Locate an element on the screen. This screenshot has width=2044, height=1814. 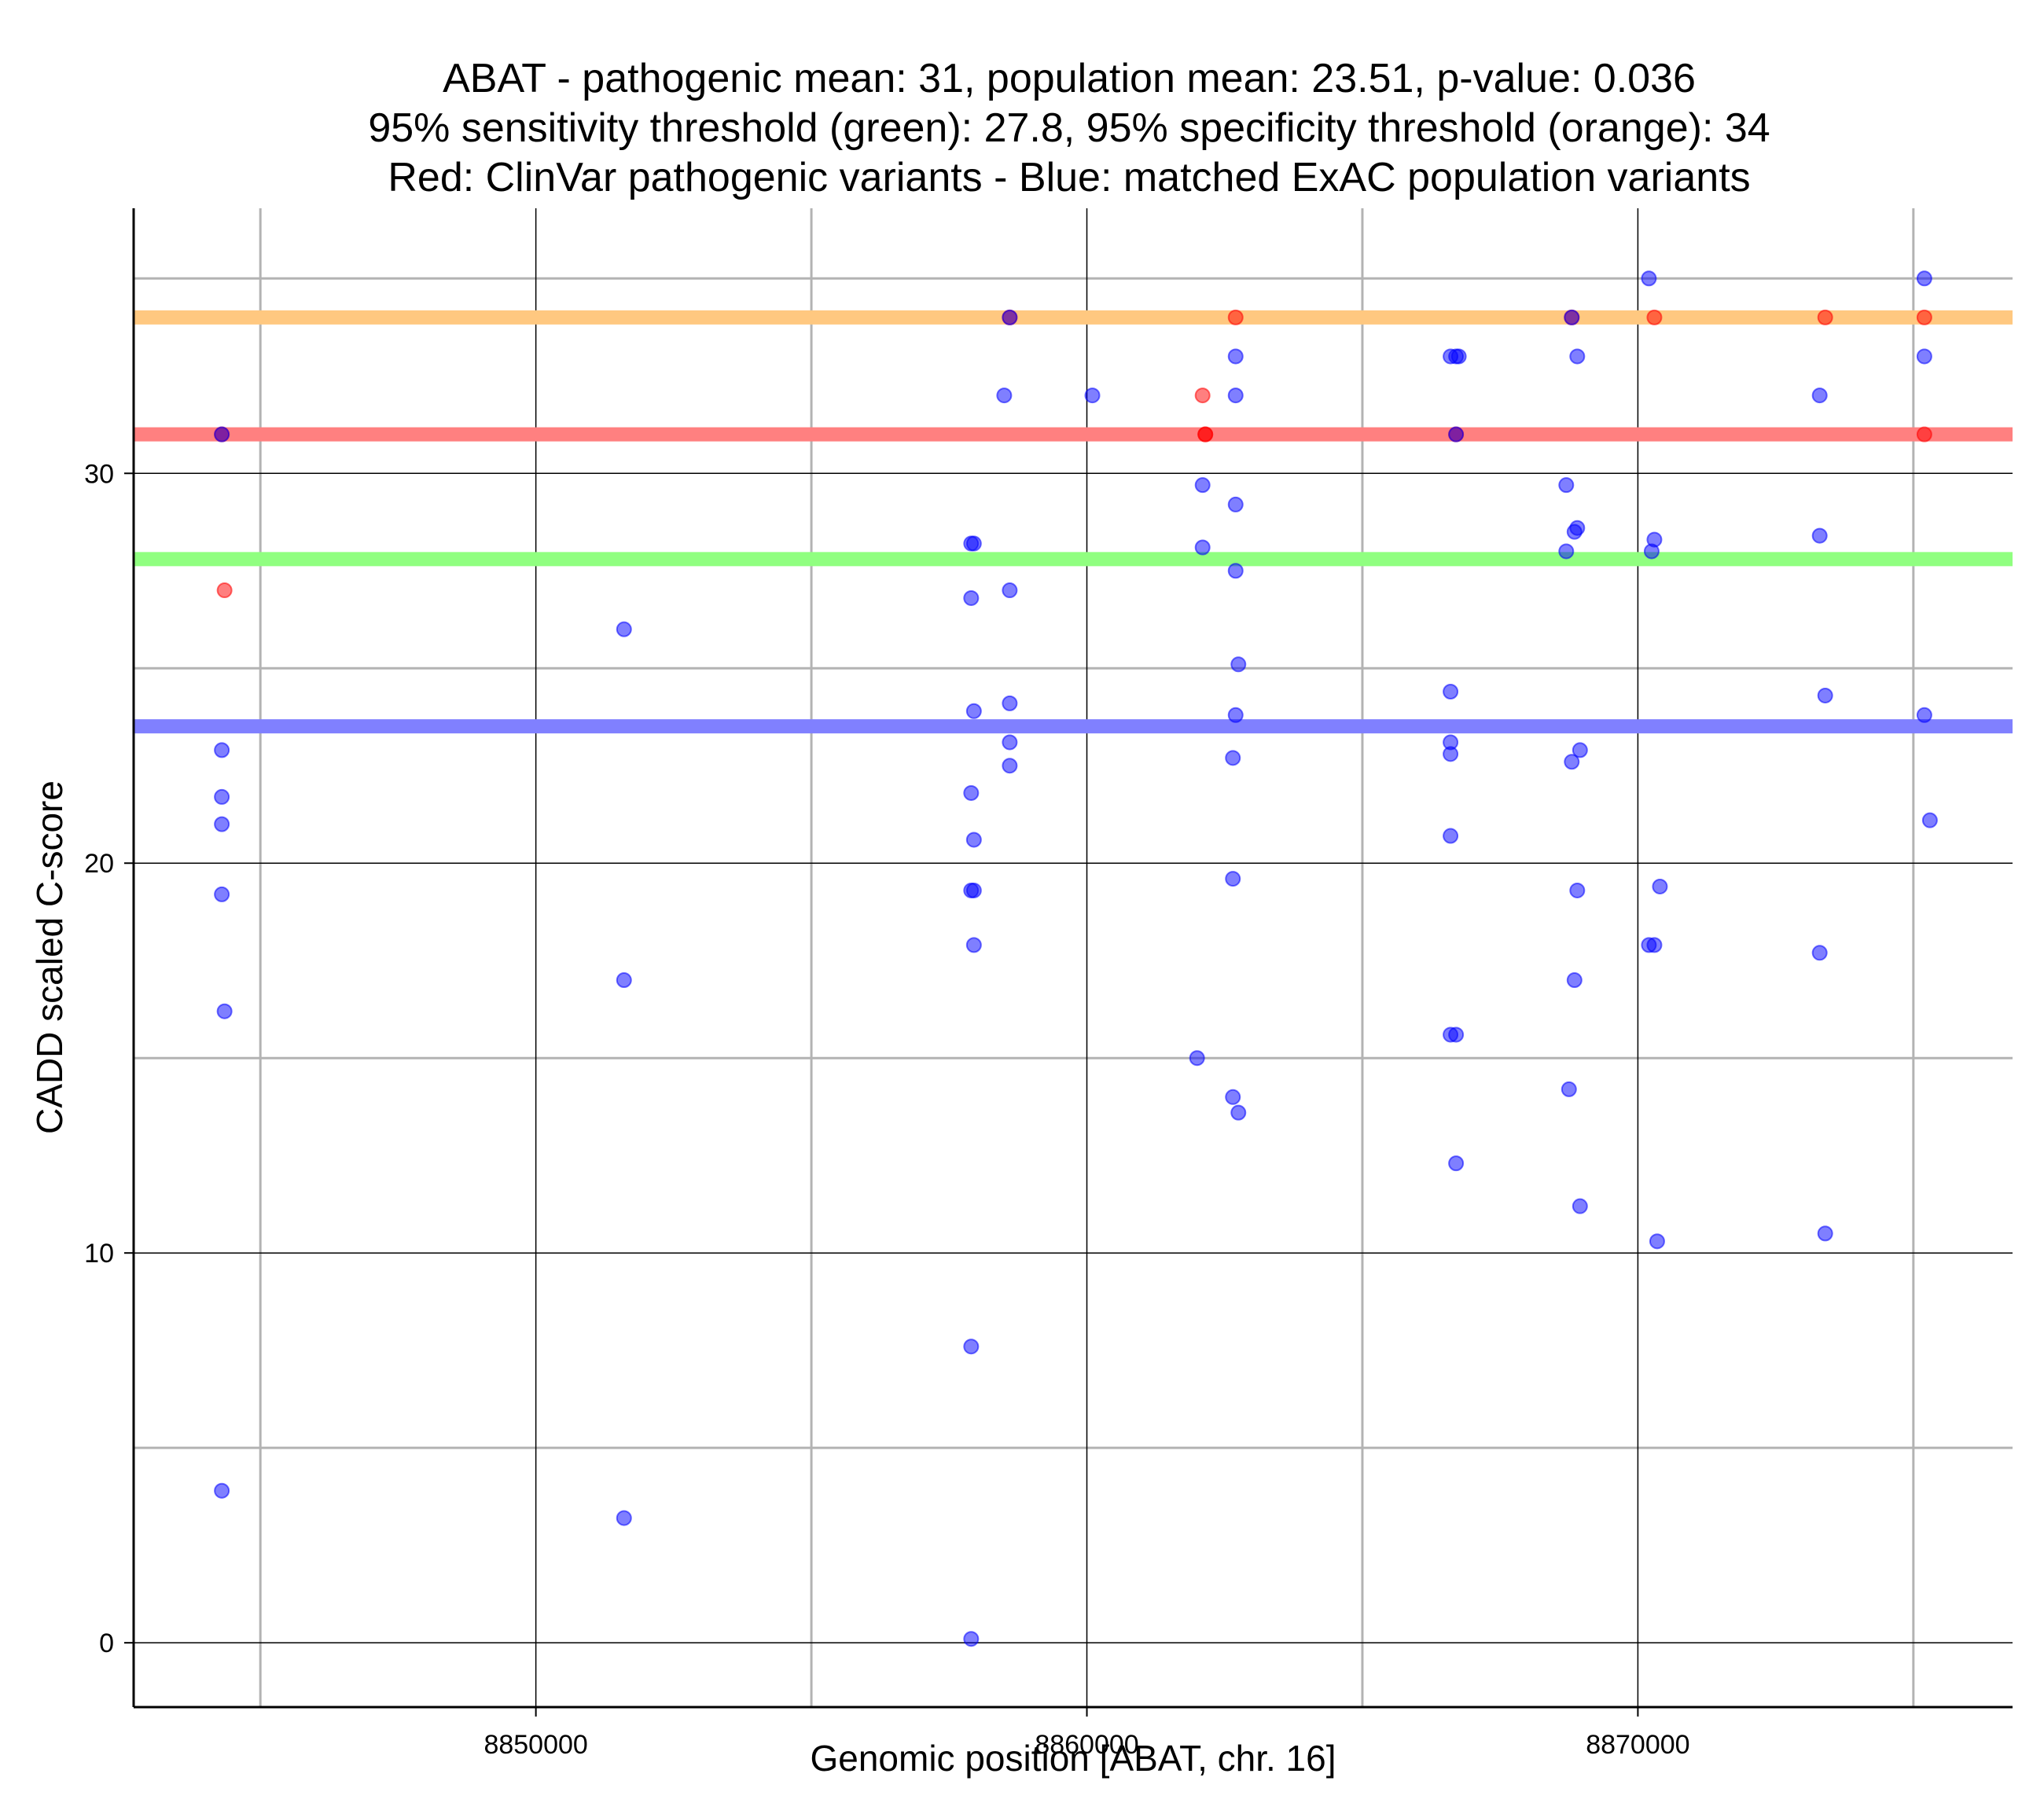
y-tick-label: 0 is located at coordinates (107, 1643).